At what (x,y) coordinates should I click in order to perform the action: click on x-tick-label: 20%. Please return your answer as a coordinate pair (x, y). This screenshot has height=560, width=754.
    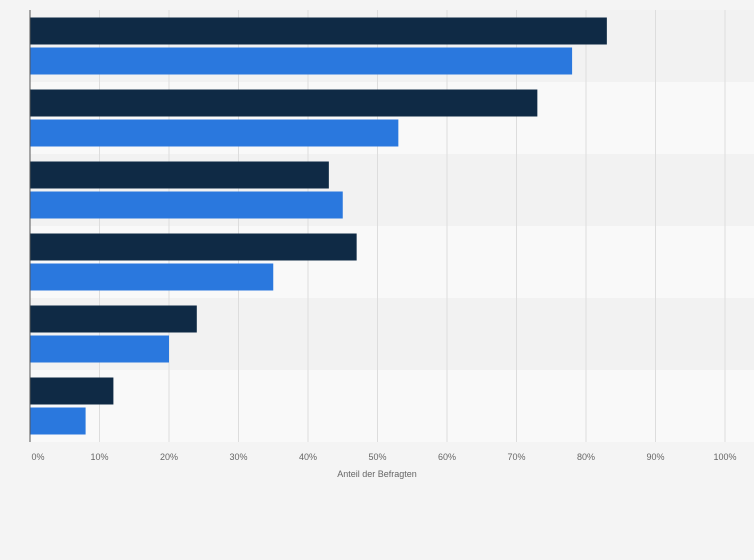
    Looking at the image, I should click on (169, 457).